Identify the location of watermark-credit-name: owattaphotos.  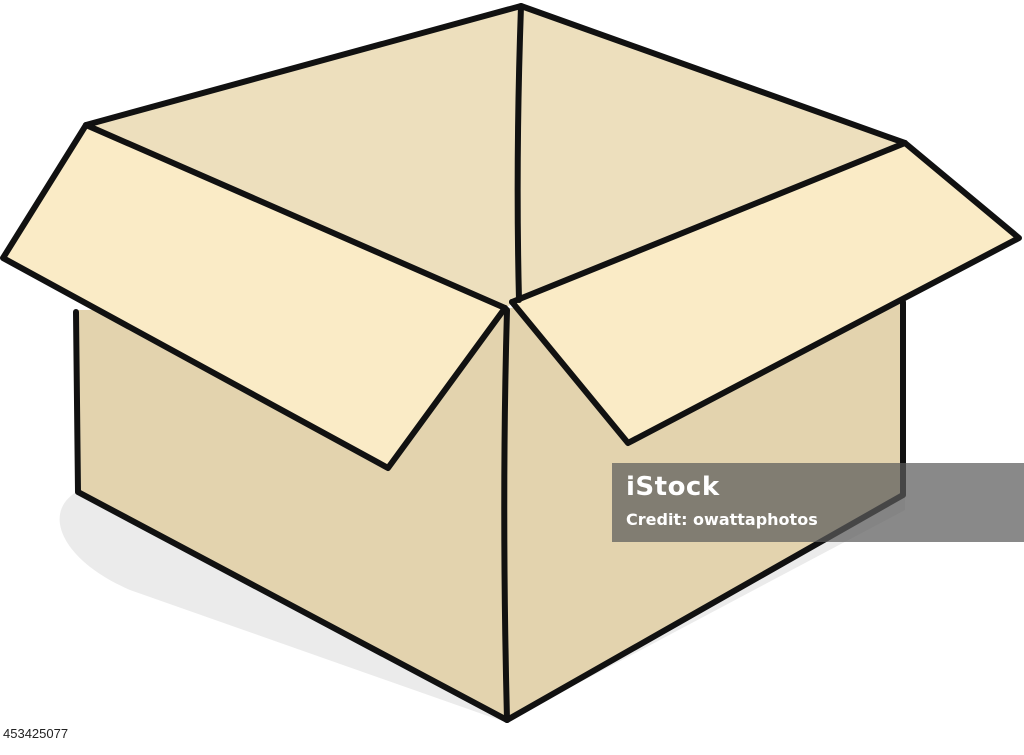
(755, 519).